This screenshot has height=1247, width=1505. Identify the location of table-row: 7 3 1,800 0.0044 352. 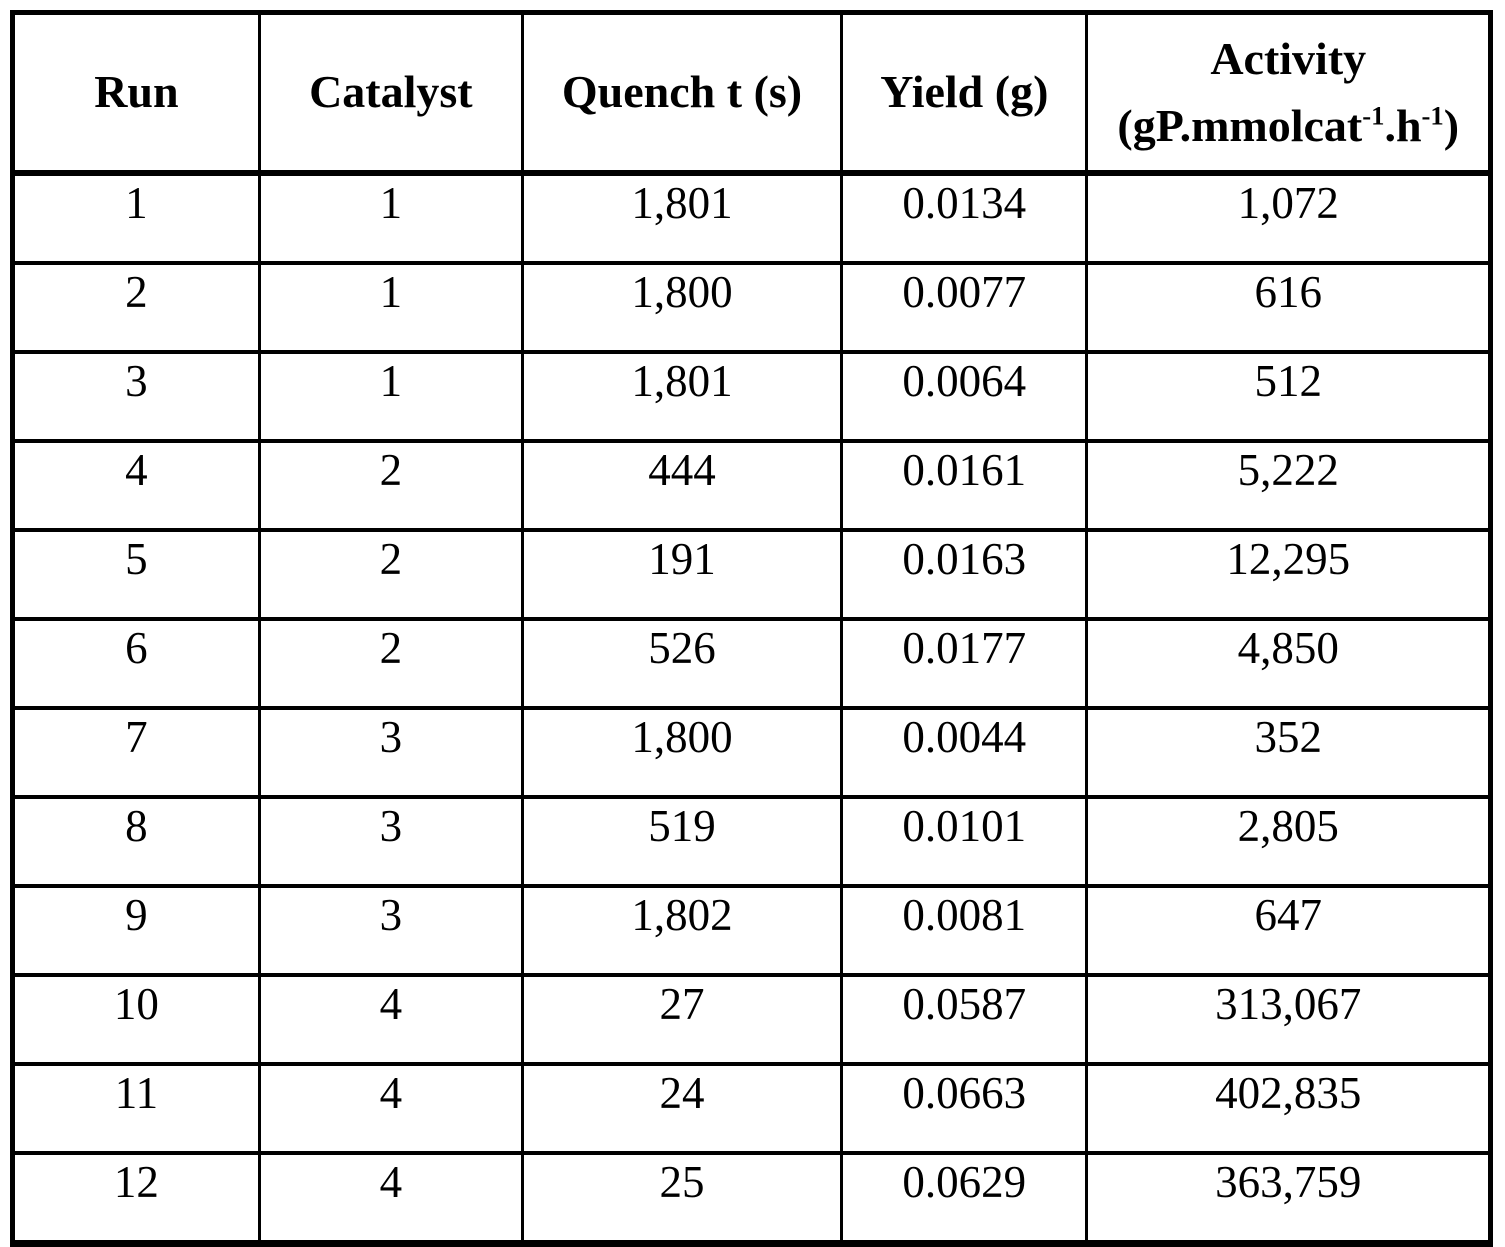
(751, 752).